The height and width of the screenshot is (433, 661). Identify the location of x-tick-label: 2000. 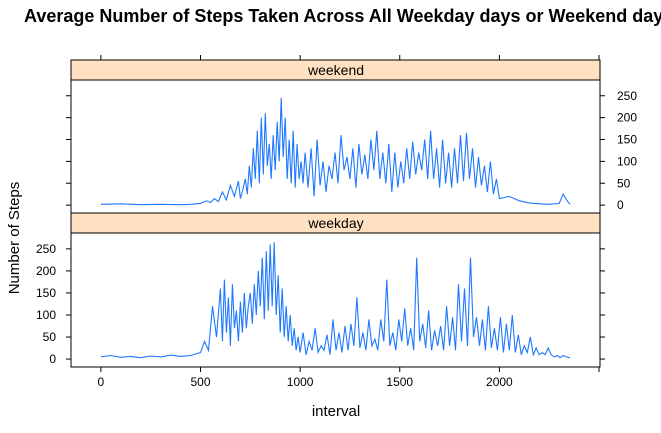
(499, 382).